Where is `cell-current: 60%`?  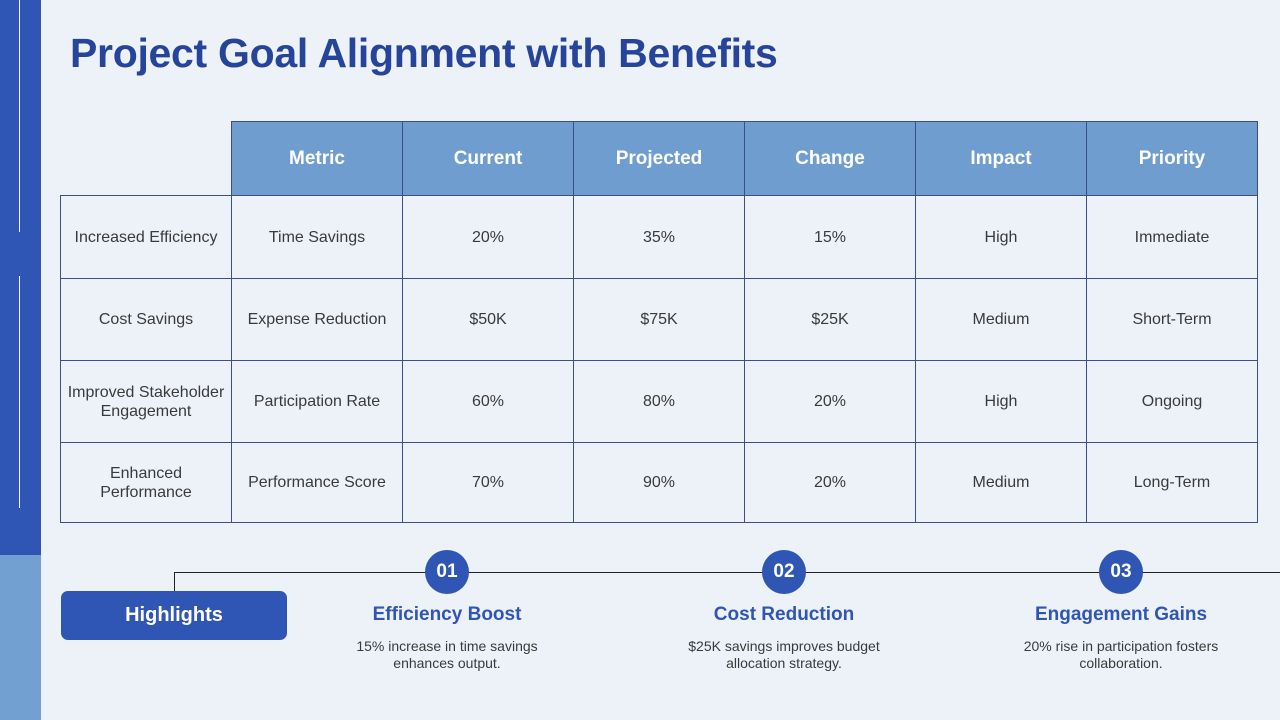
cell-current: 60% is located at coordinates (488, 401).